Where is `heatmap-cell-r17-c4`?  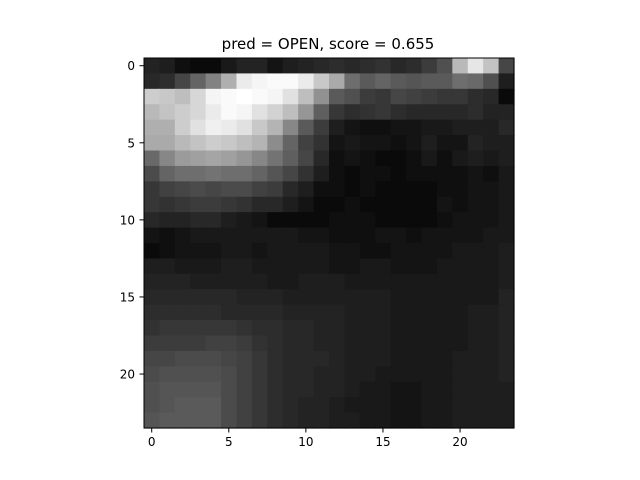
heatmap-cell-r17-c4 is located at coordinates (213, 328).